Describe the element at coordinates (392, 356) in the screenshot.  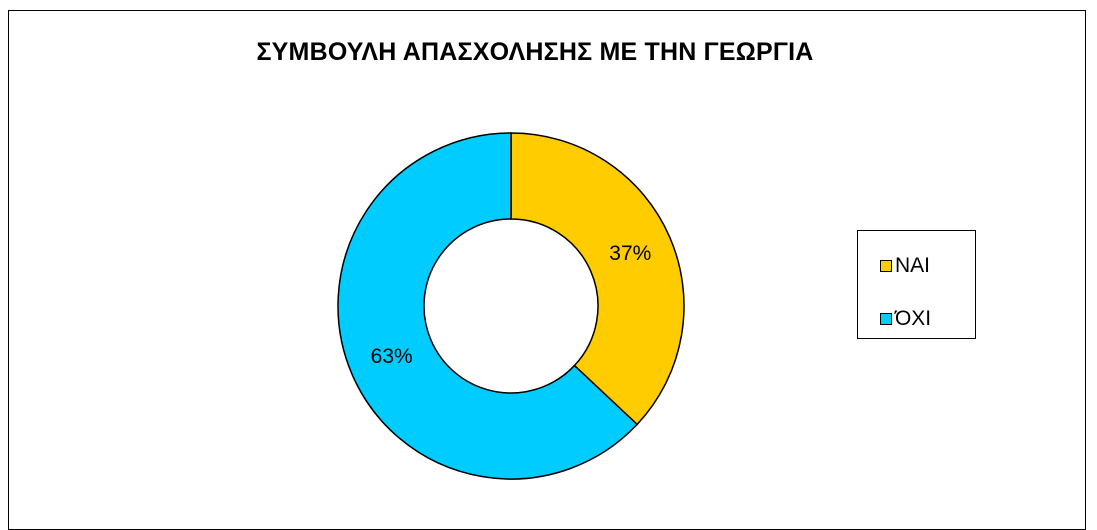
I see `data-label-1: 63%` at that location.